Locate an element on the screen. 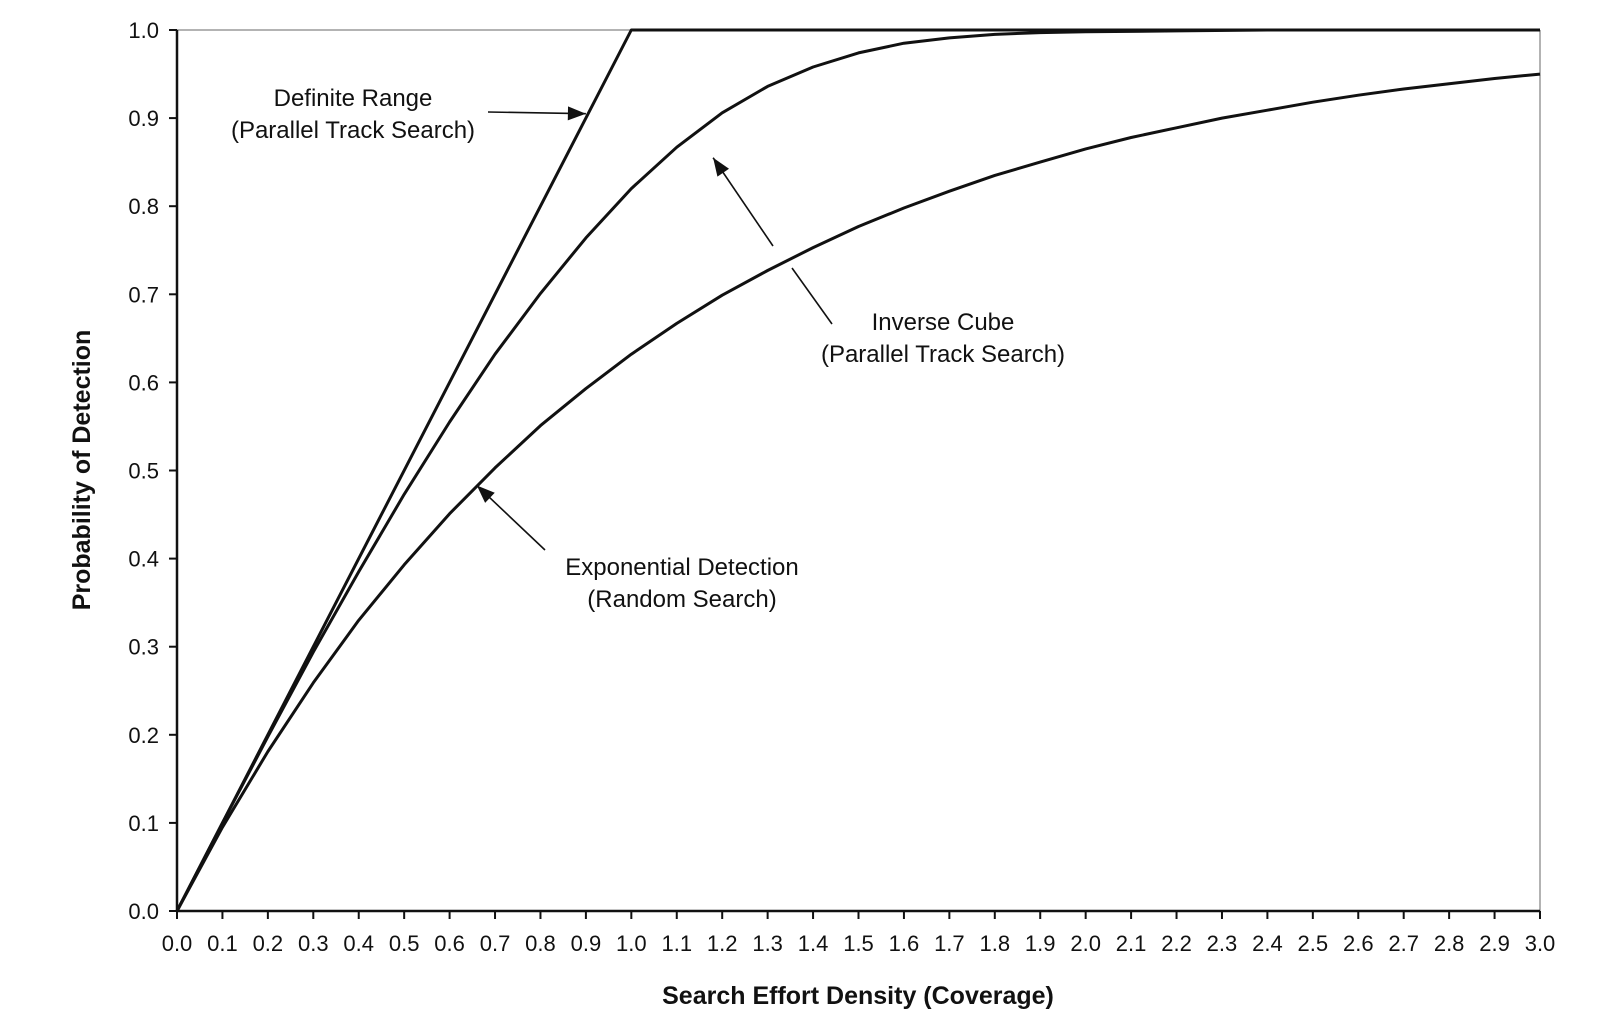 Image resolution: width=1604 pixels, height=1020 pixels. y-tick-label: 0.0 is located at coordinates (143, 911).